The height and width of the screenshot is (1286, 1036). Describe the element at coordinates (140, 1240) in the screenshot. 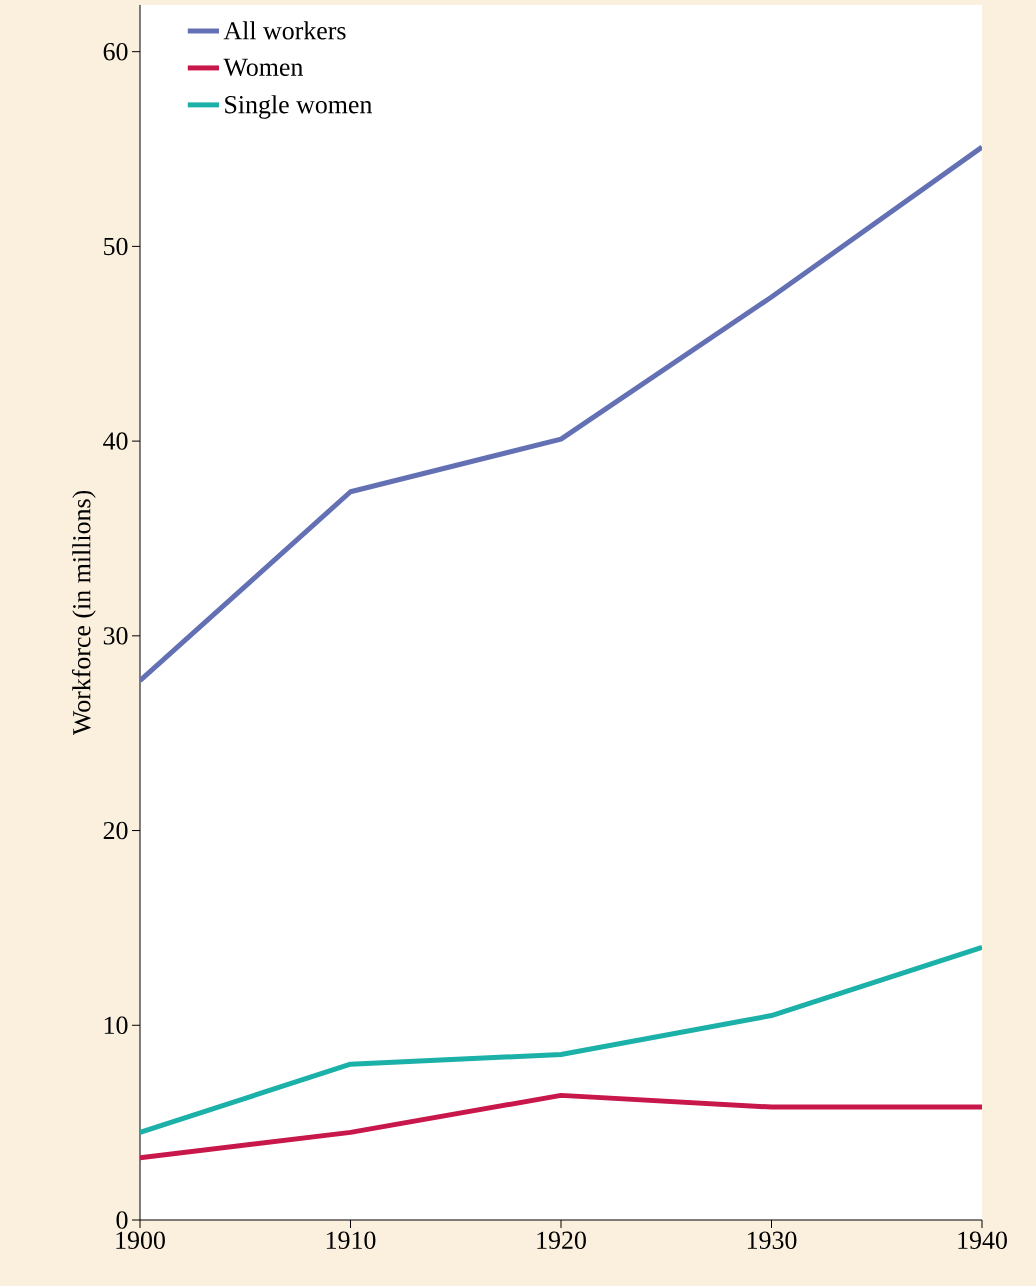

I see `x-tick-label: 1900` at that location.